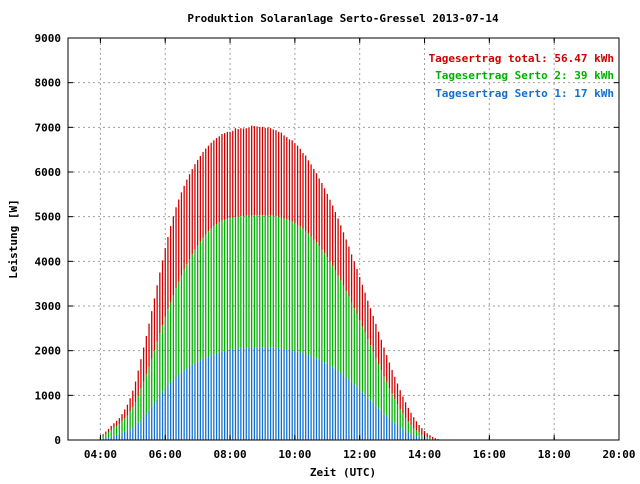 Image resolution: width=640 pixels, height=484 pixels. I want to click on y-tick-label: 2000, so click(48, 351).